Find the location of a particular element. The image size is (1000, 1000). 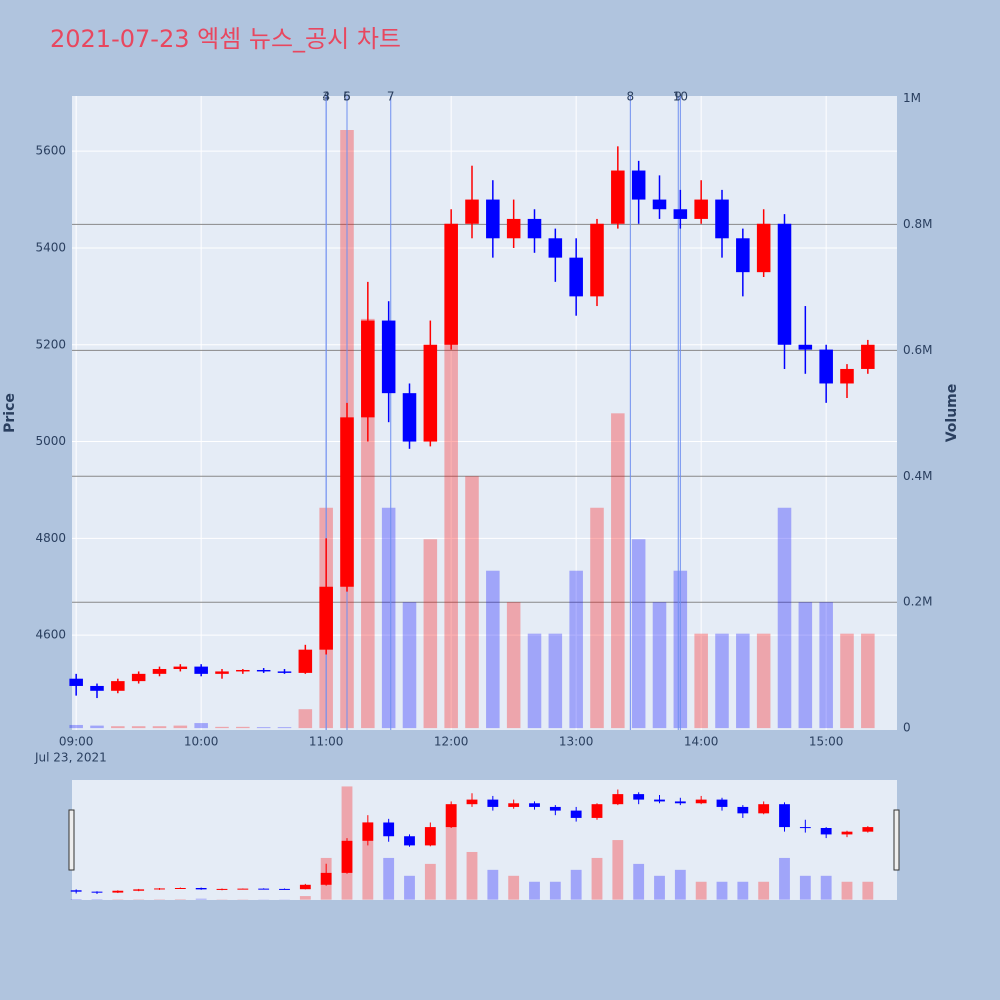

y-tick-label: 5000 is located at coordinates (50, 441).